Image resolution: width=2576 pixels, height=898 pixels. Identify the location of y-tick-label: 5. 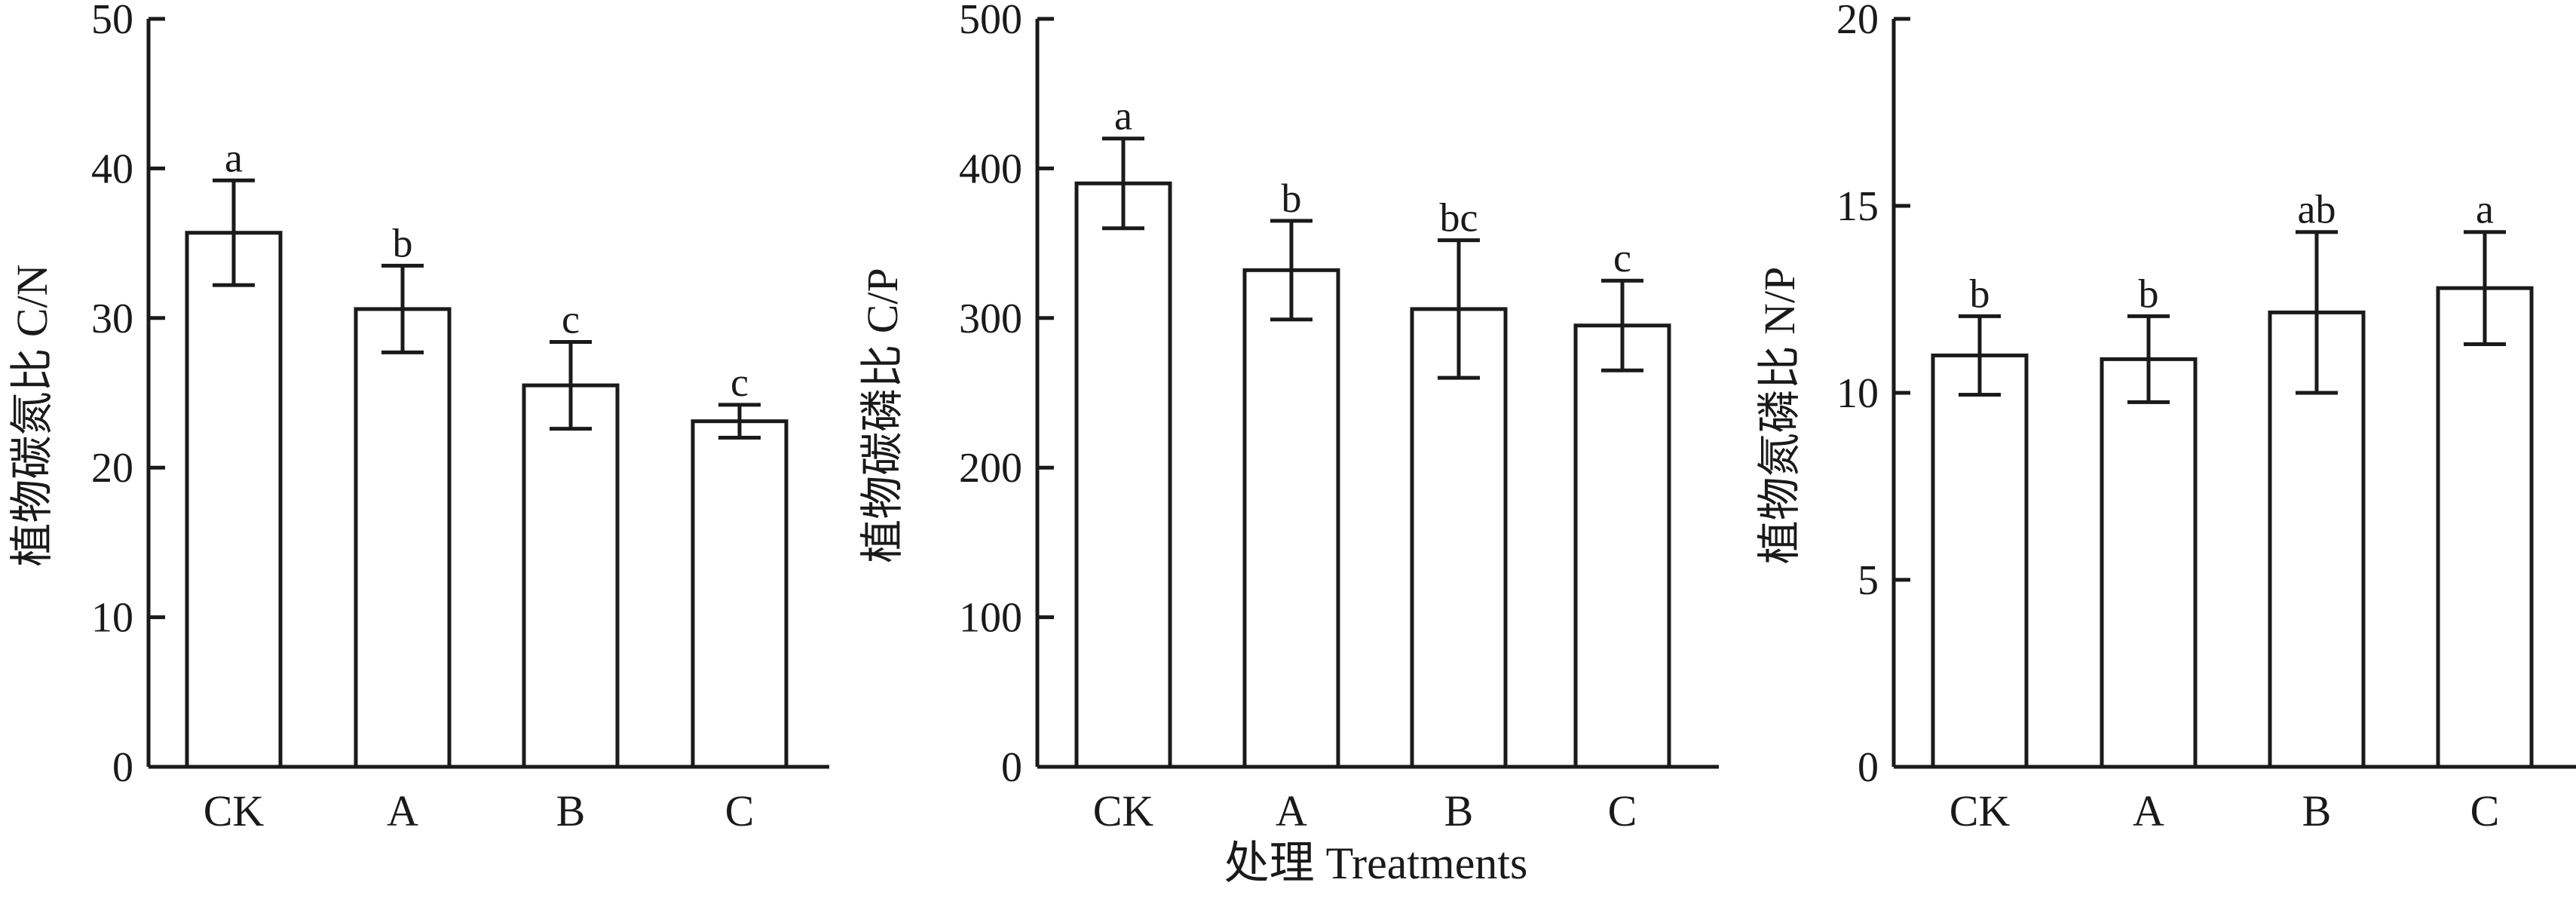
(1868, 580).